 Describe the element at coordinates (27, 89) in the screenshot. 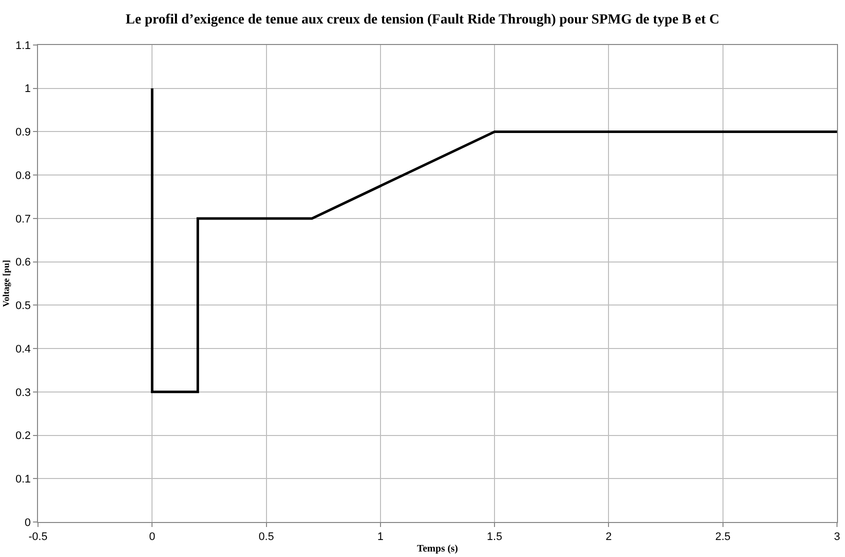

I see `y-tick-label: 1` at that location.